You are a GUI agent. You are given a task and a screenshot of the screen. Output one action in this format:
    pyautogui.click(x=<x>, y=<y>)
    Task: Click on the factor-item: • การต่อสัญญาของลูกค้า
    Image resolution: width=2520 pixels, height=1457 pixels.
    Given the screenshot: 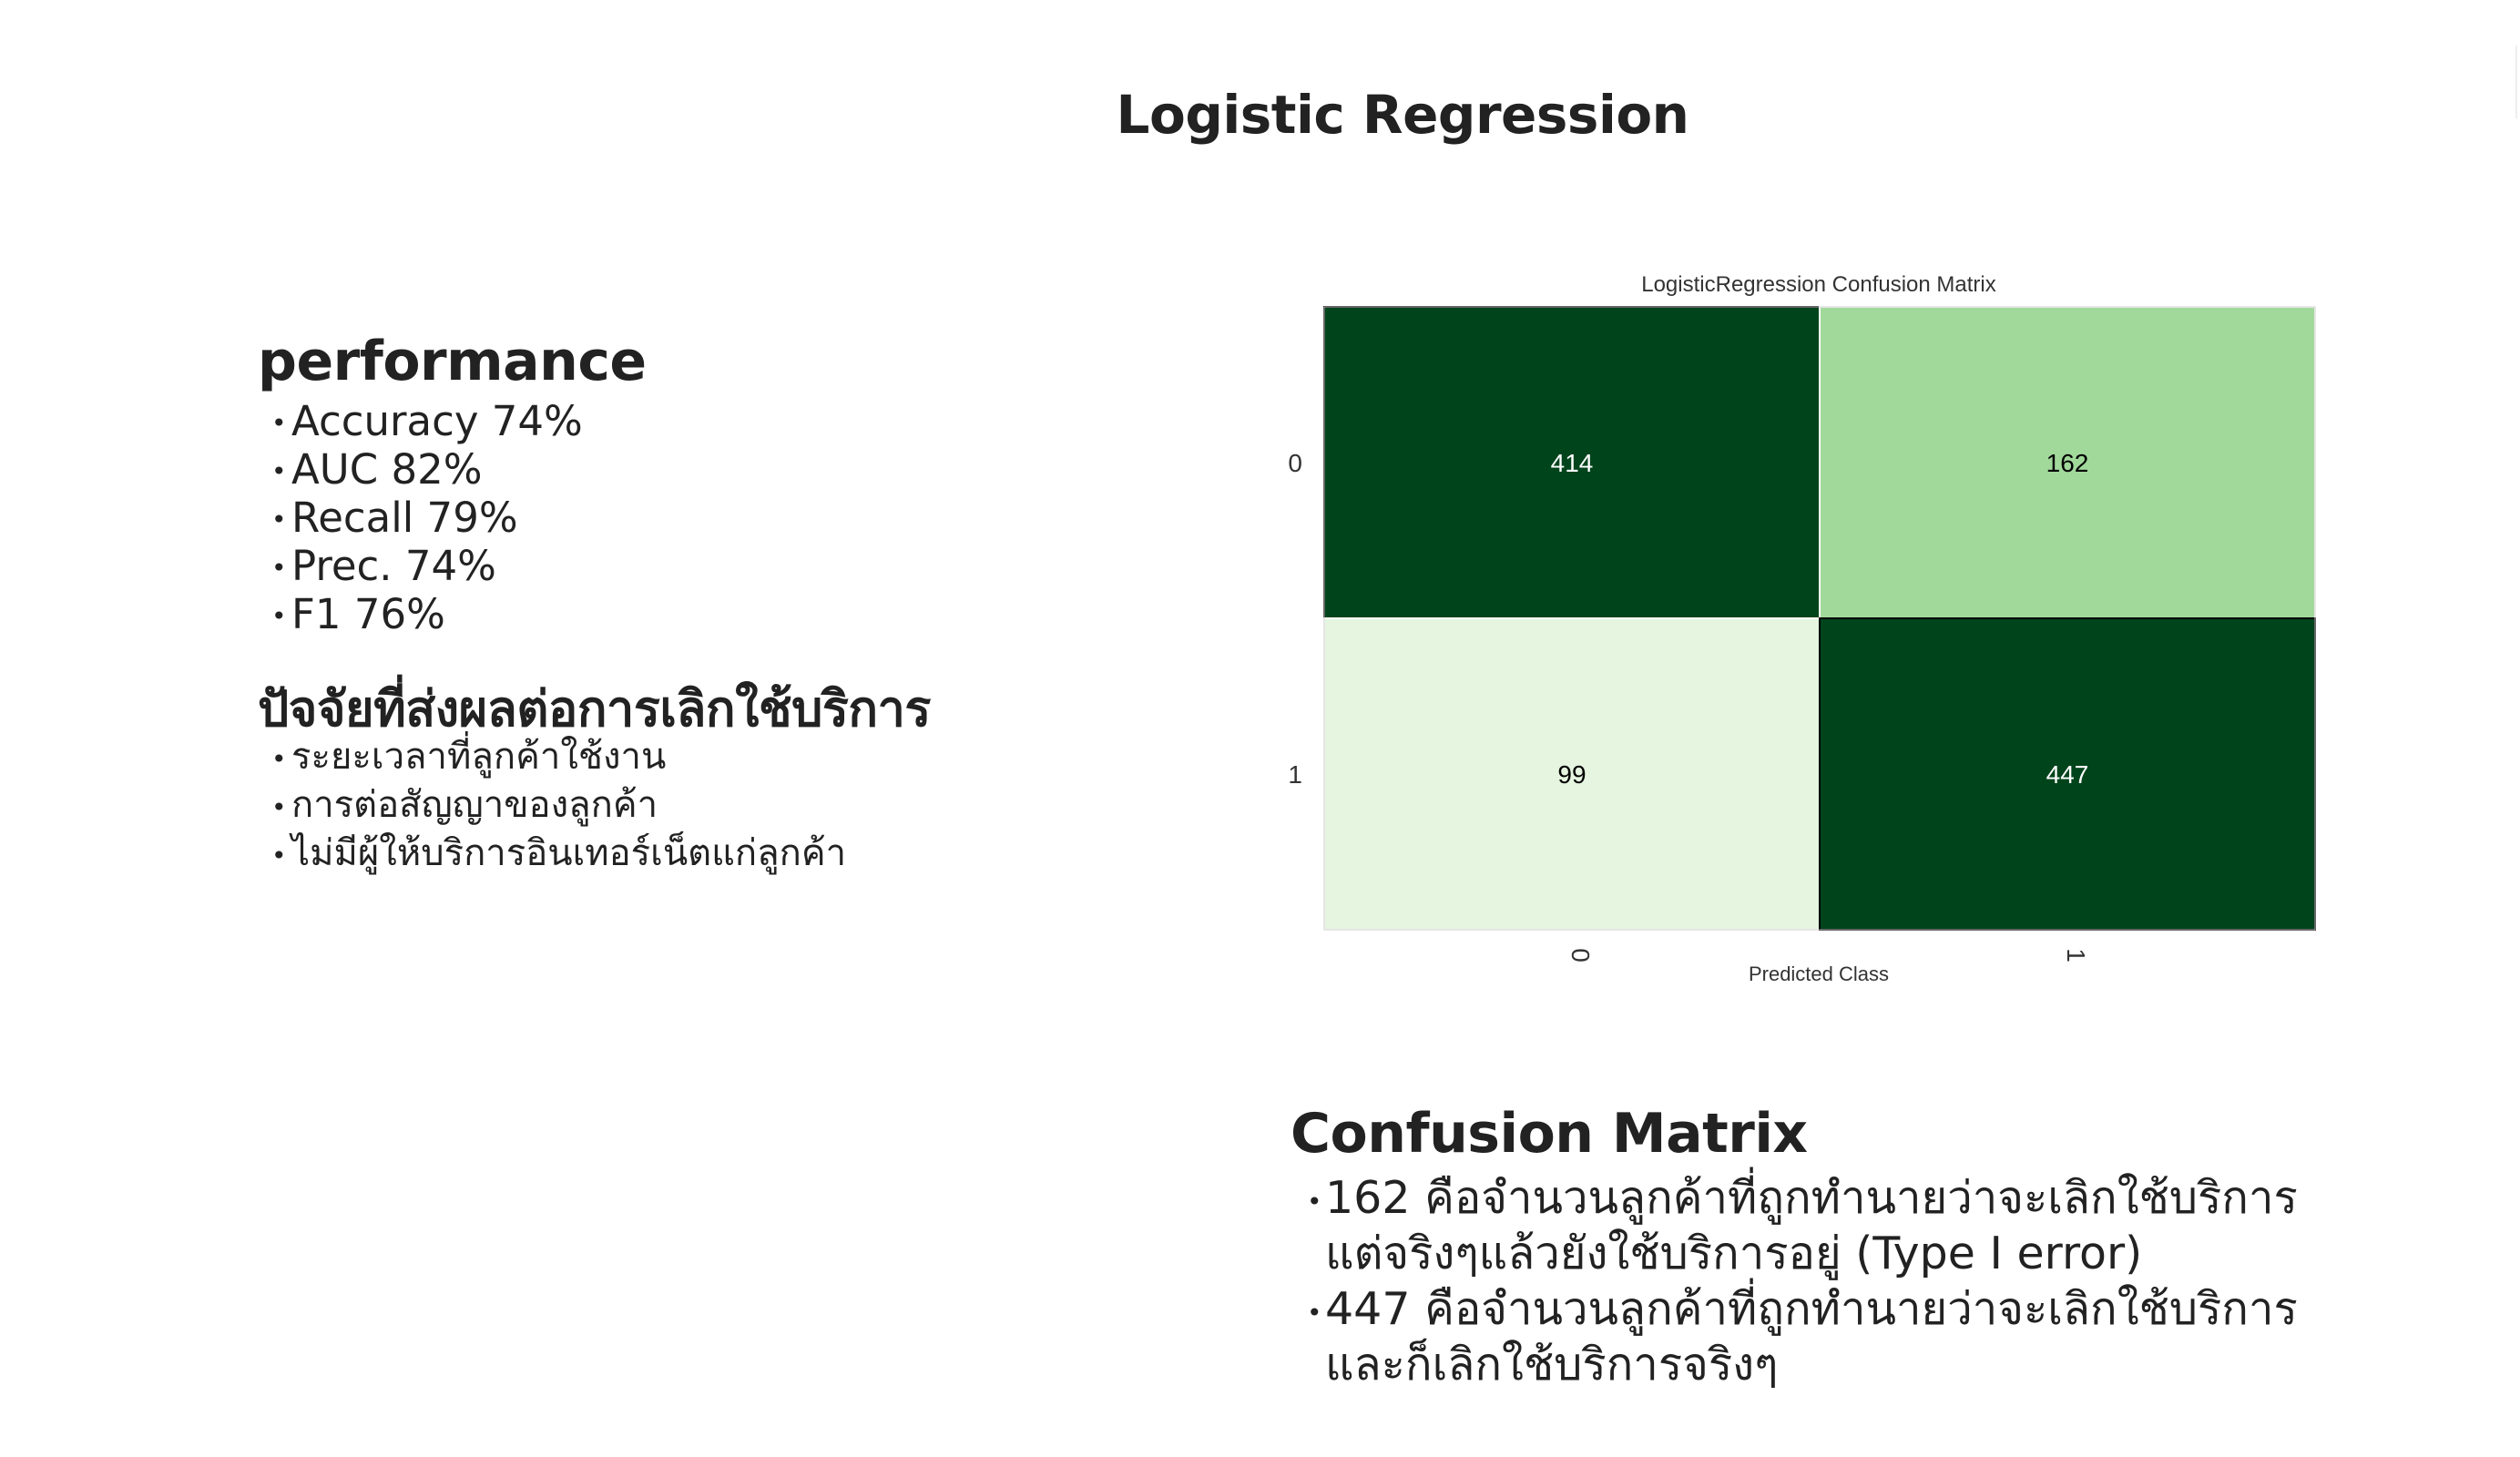 What is the action you would take?
    pyautogui.click(x=464, y=805)
    